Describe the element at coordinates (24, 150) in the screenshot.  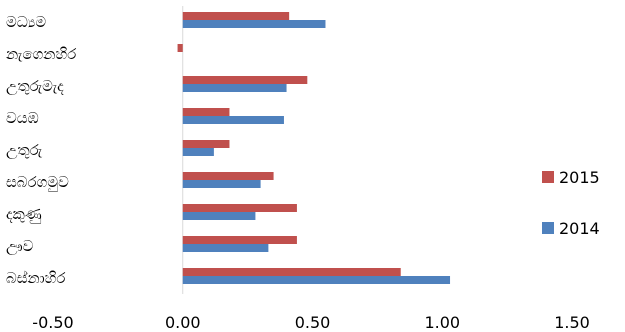
I see `category-label: උතුරු` at that location.